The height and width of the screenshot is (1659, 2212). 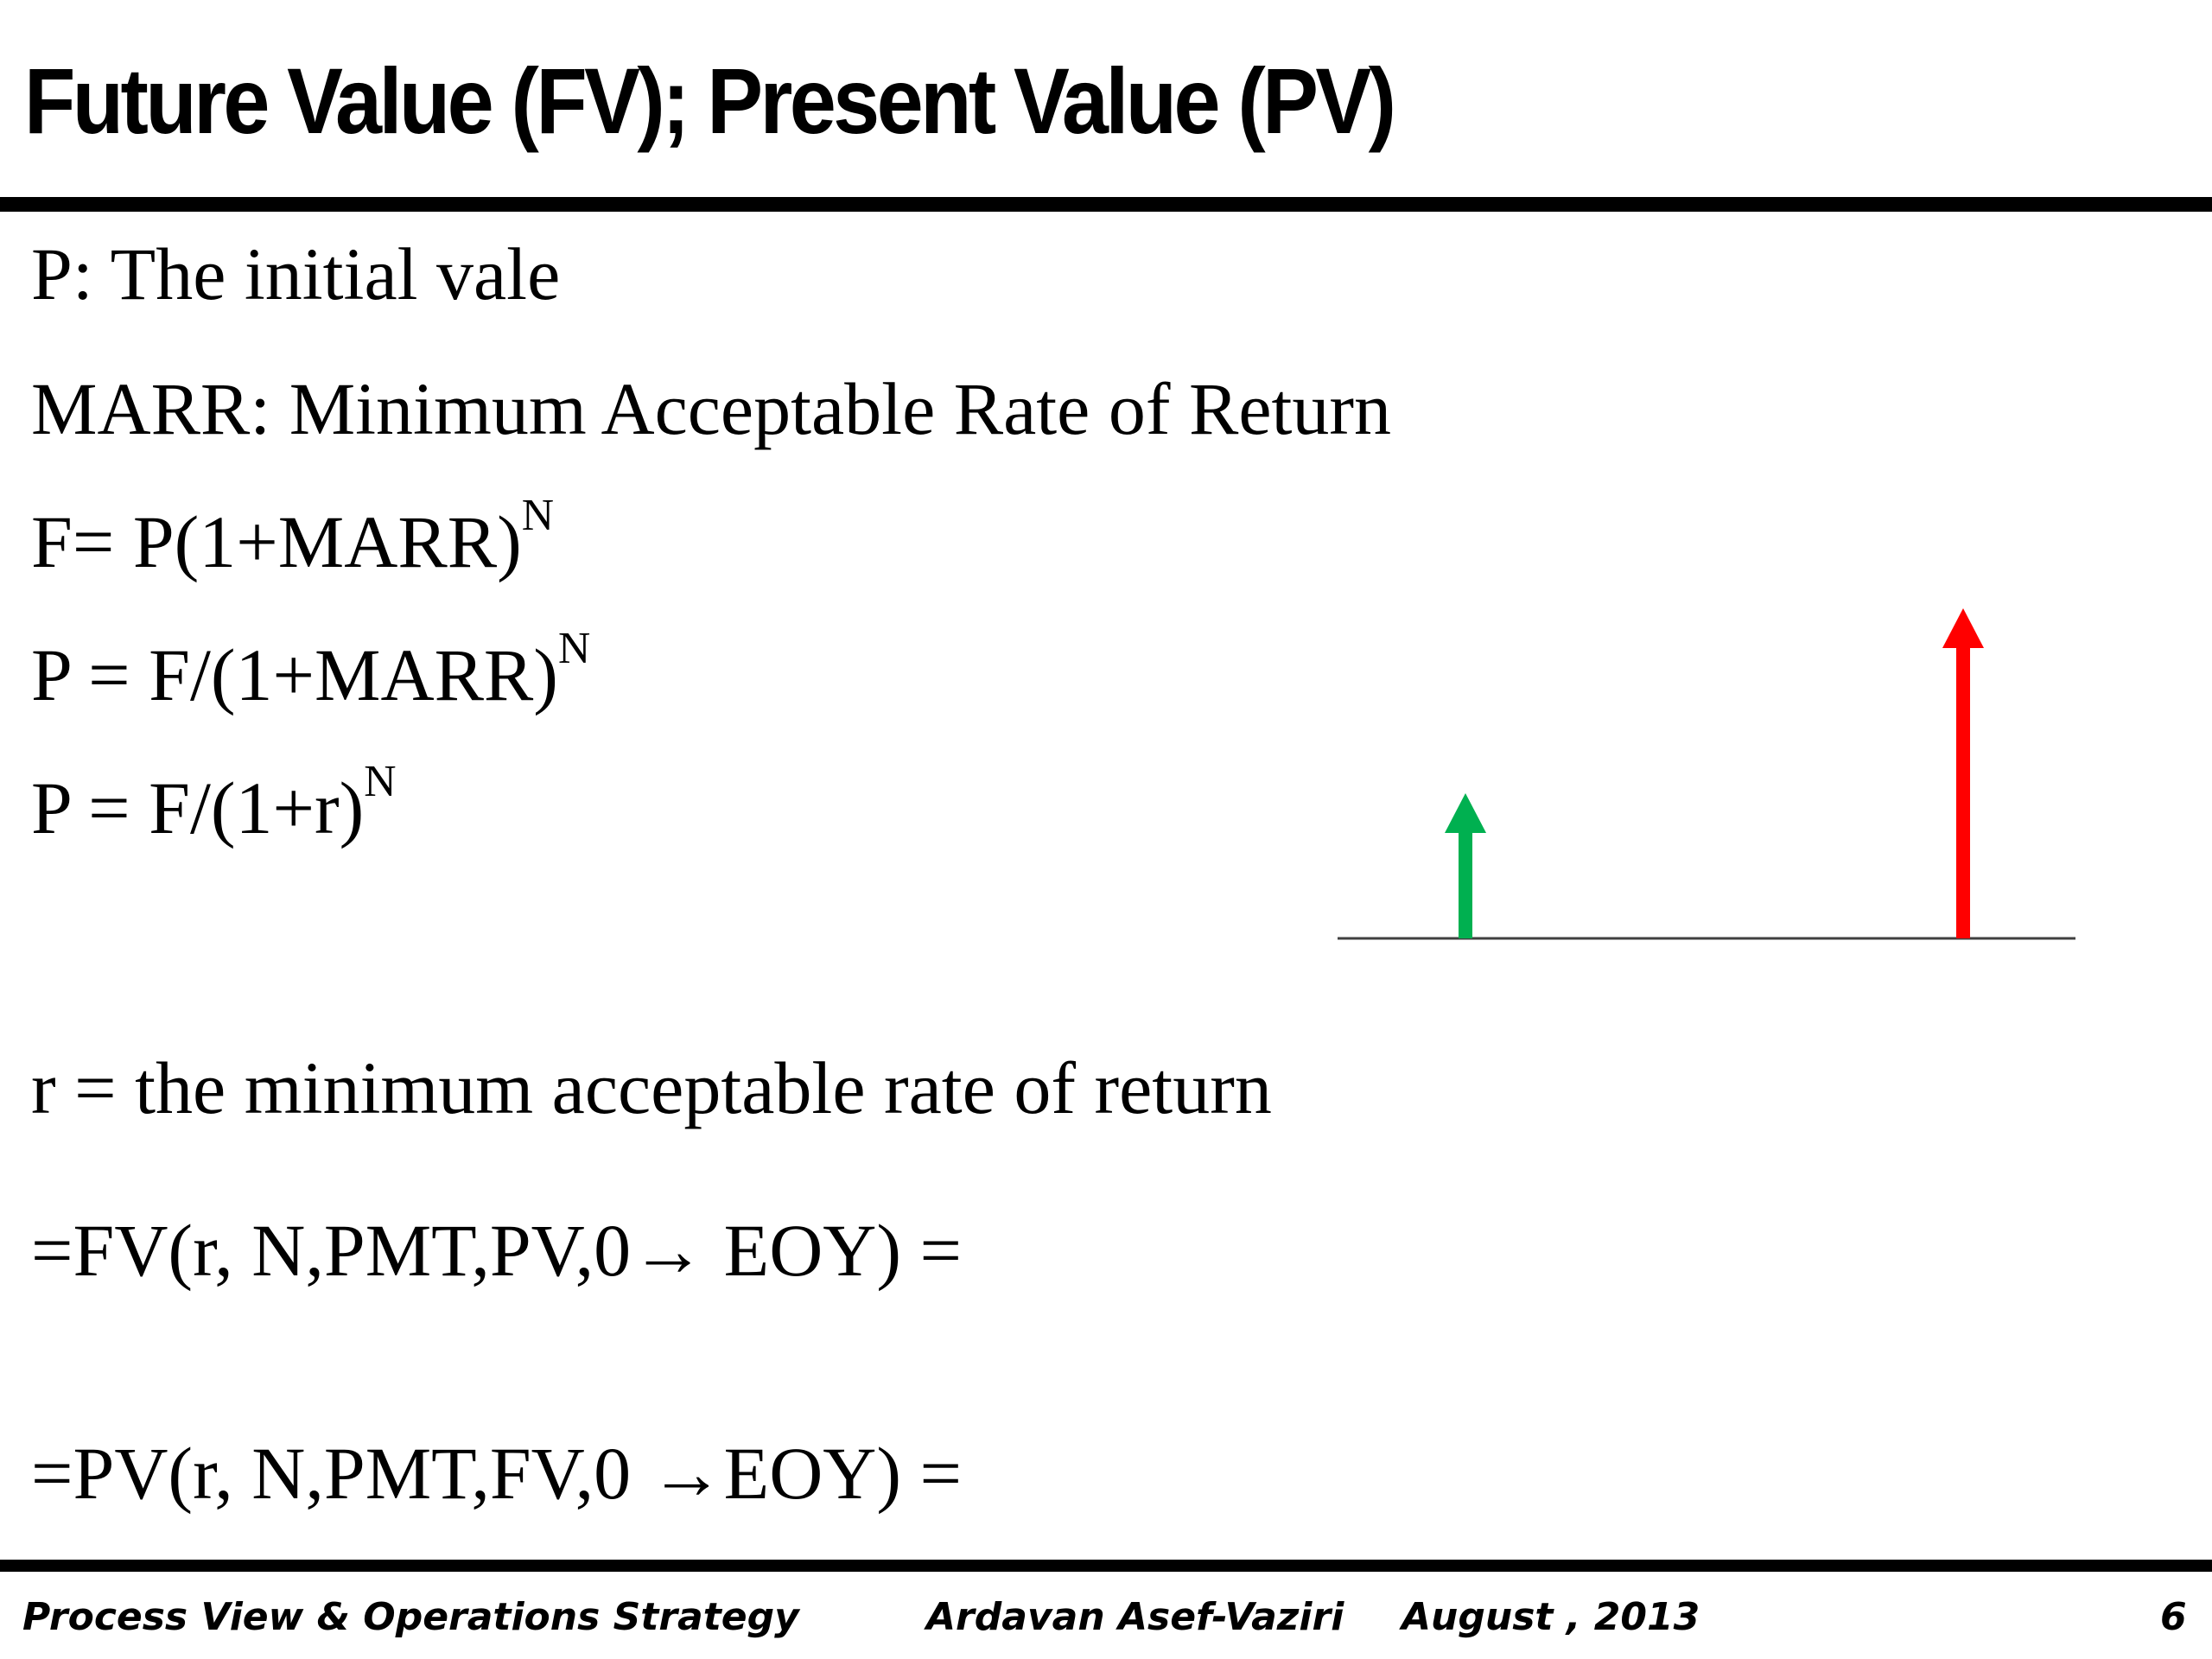 What do you see at coordinates (198, 807) in the screenshot?
I see `formula-present-value-r-base: P = F/(1+r)` at bounding box center [198, 807].